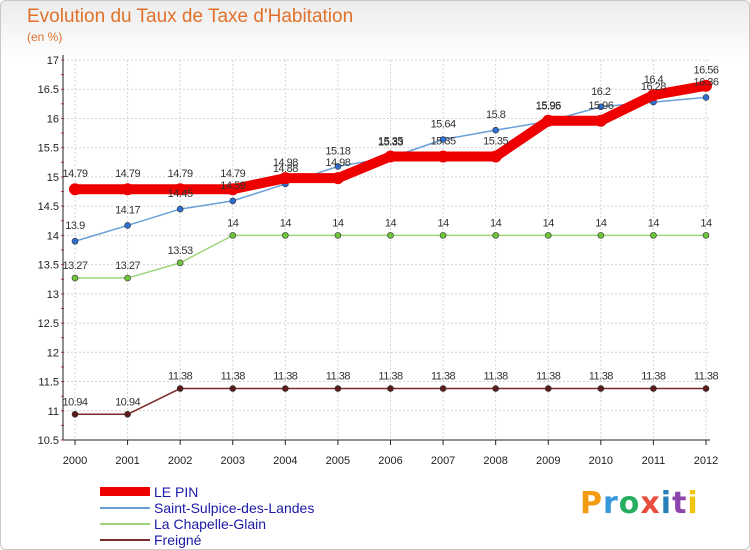  Describe the element at coordinates (250, 508) in the screenshot. I see `legend-item: Saint-Sulpice-des-Landes` at that location.